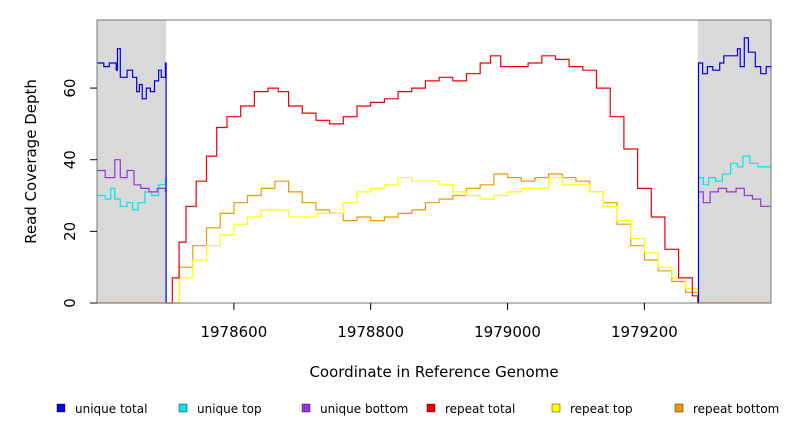 This screenshot has width=792, height=432. I want to click on x-tick-label: 1978600, so click(233, 332).